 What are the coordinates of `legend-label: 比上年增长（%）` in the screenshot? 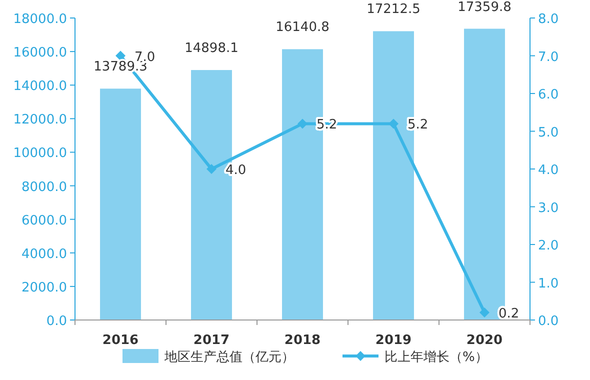 It's located at (436, 357).